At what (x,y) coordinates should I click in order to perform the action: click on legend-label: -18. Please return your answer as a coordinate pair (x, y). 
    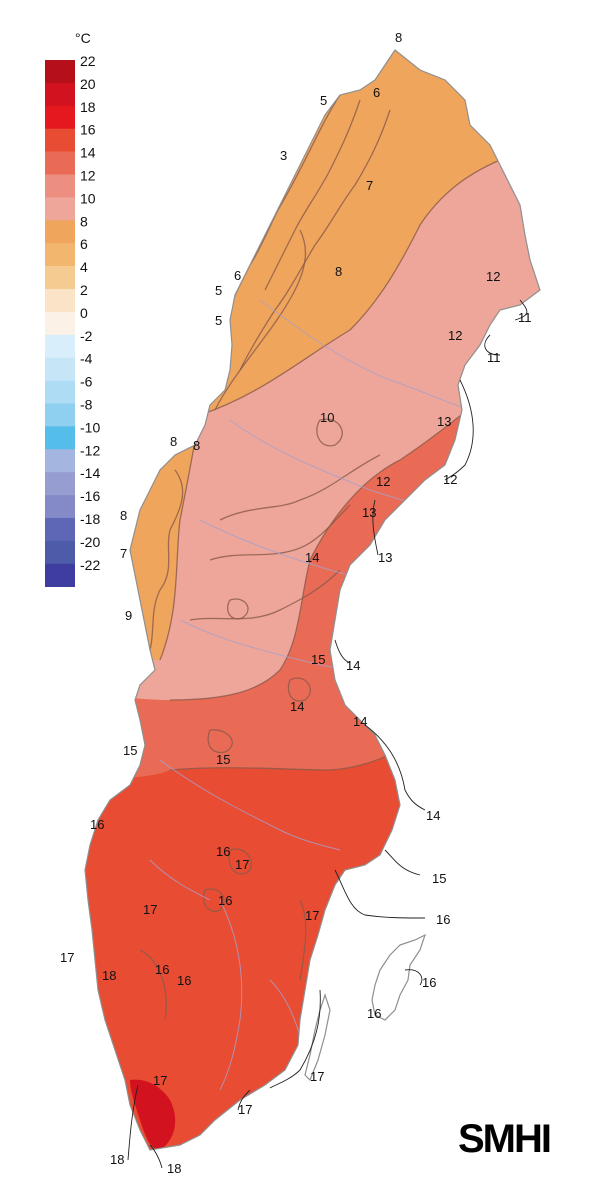
    Looking at the image, I should click on (90, 519).